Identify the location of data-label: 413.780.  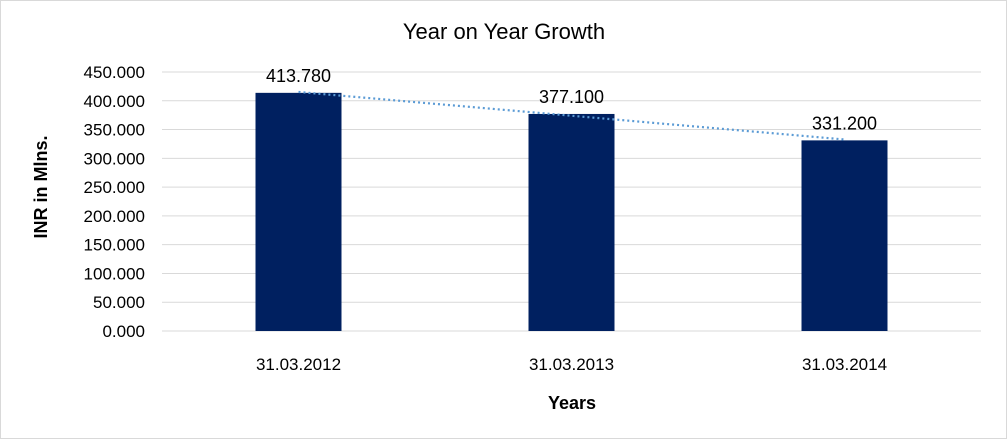
(298, 76).